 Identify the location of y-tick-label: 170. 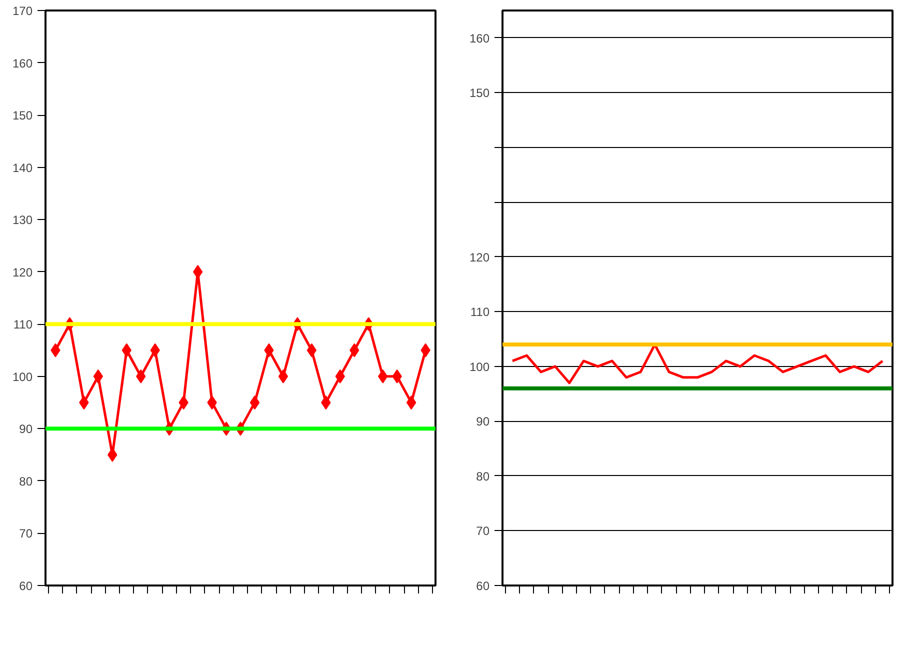
(22, 11).